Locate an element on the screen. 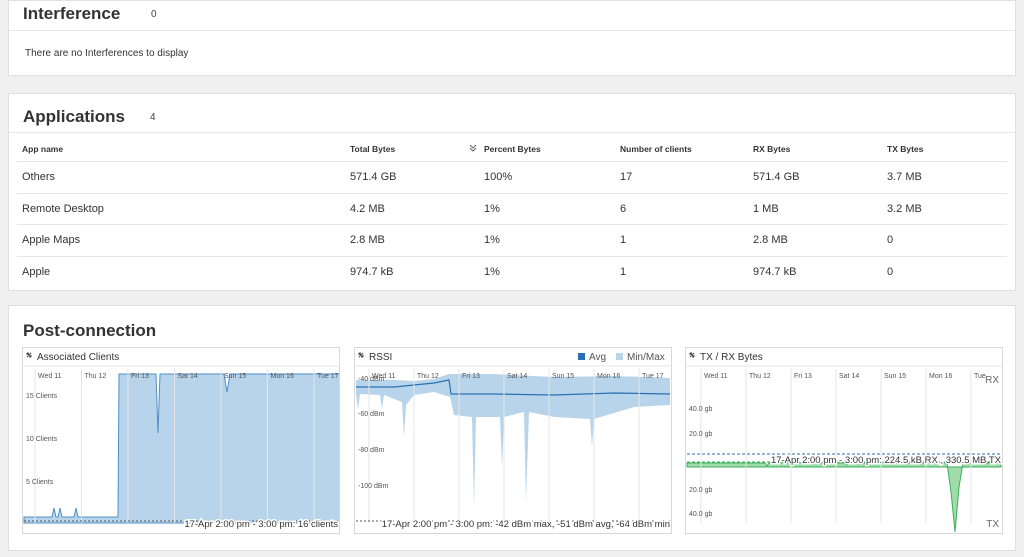  panel-count: 0 is located at coordinates (154, 14).